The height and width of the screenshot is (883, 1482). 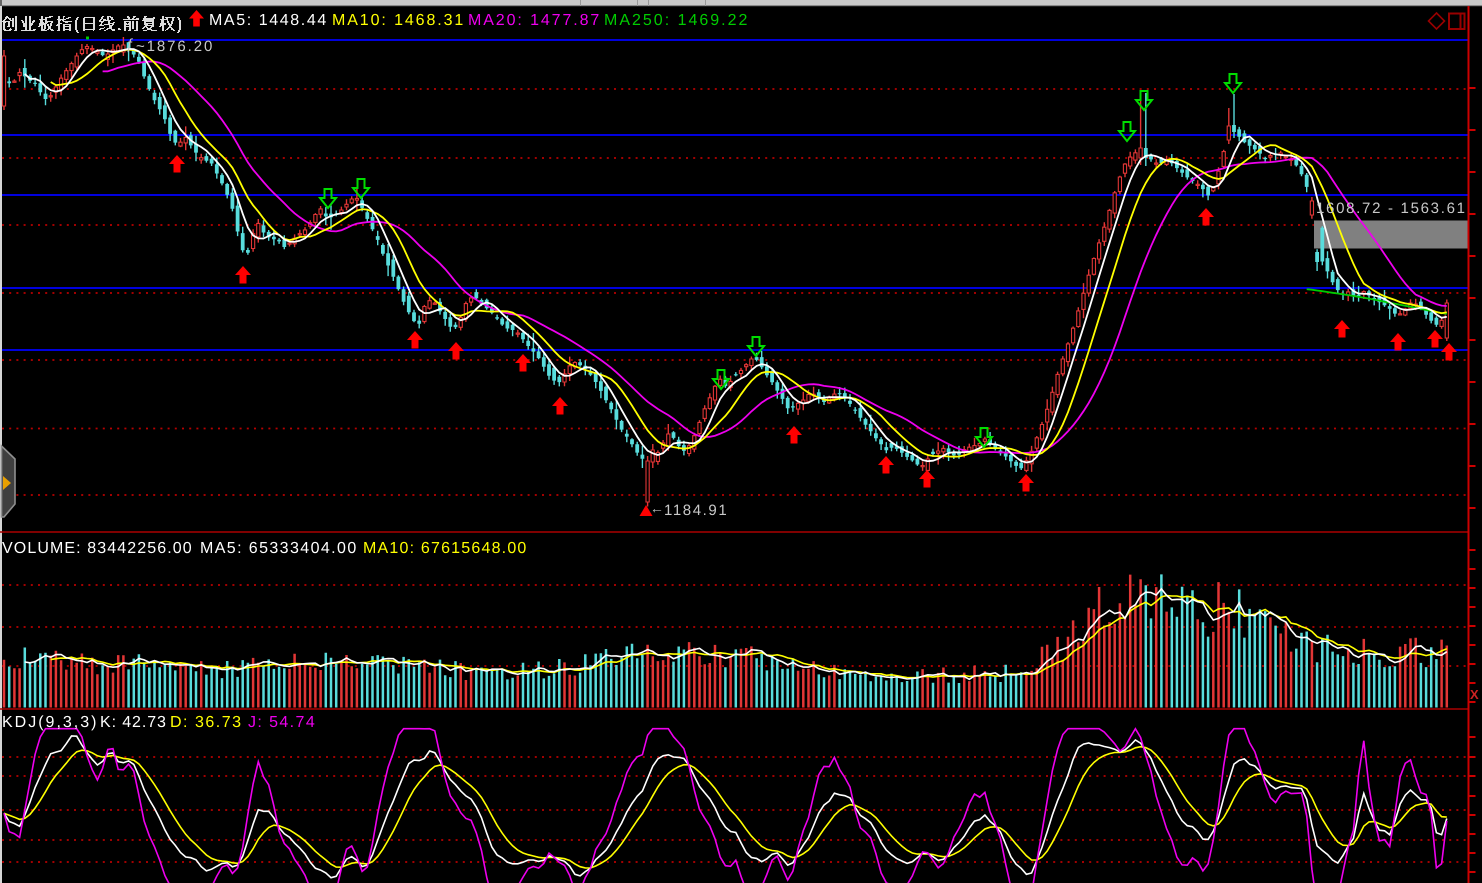 I want to click on svg-text: J: 54.74, so click(x=282, y=722).